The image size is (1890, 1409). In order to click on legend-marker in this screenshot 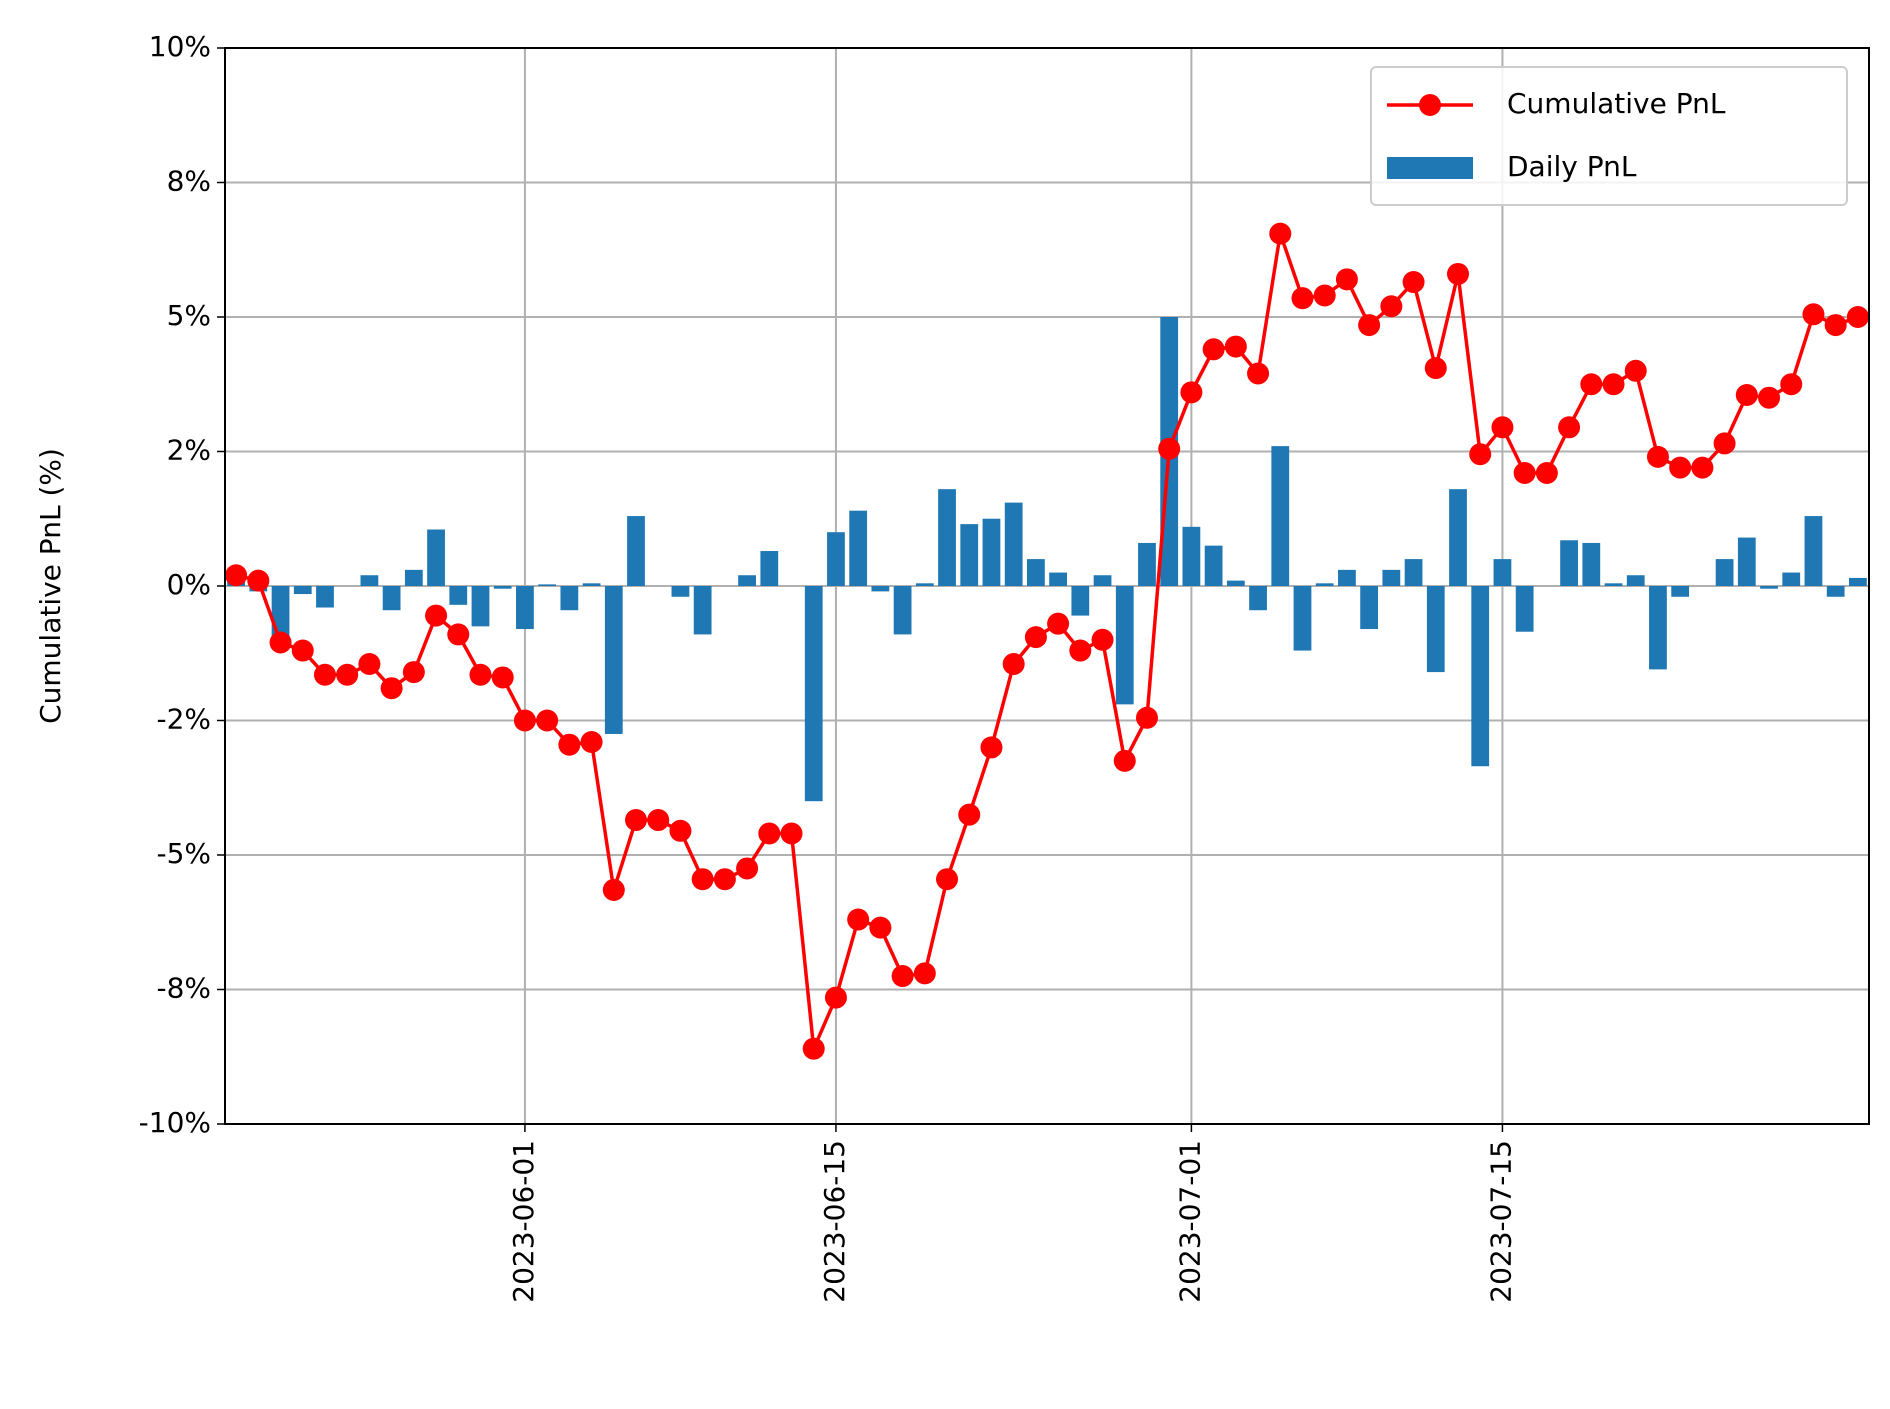, I will do `click(1430, 105)`.